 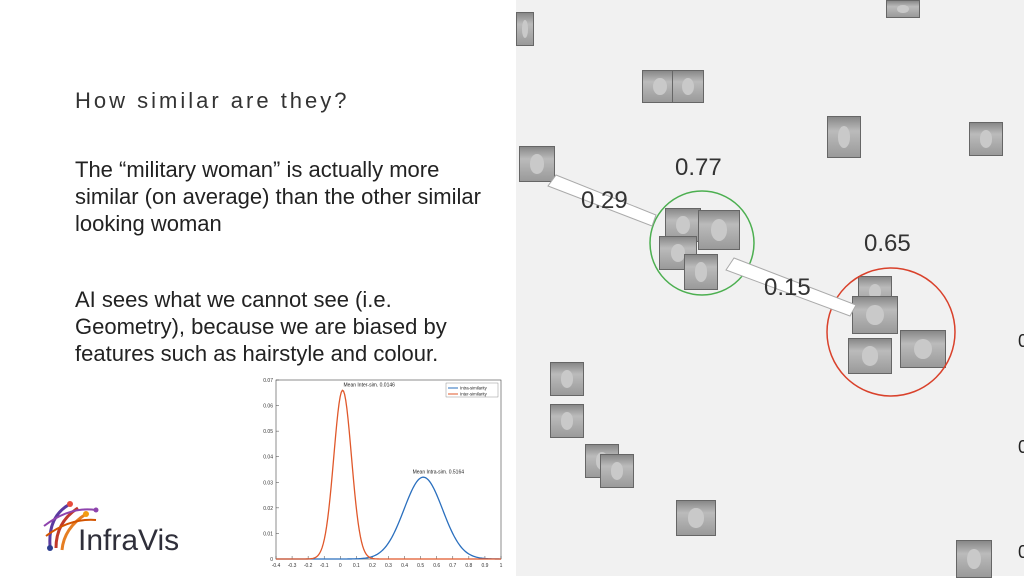 I want to click on x-tick-label: 0.8, so click(x=468, y=566).